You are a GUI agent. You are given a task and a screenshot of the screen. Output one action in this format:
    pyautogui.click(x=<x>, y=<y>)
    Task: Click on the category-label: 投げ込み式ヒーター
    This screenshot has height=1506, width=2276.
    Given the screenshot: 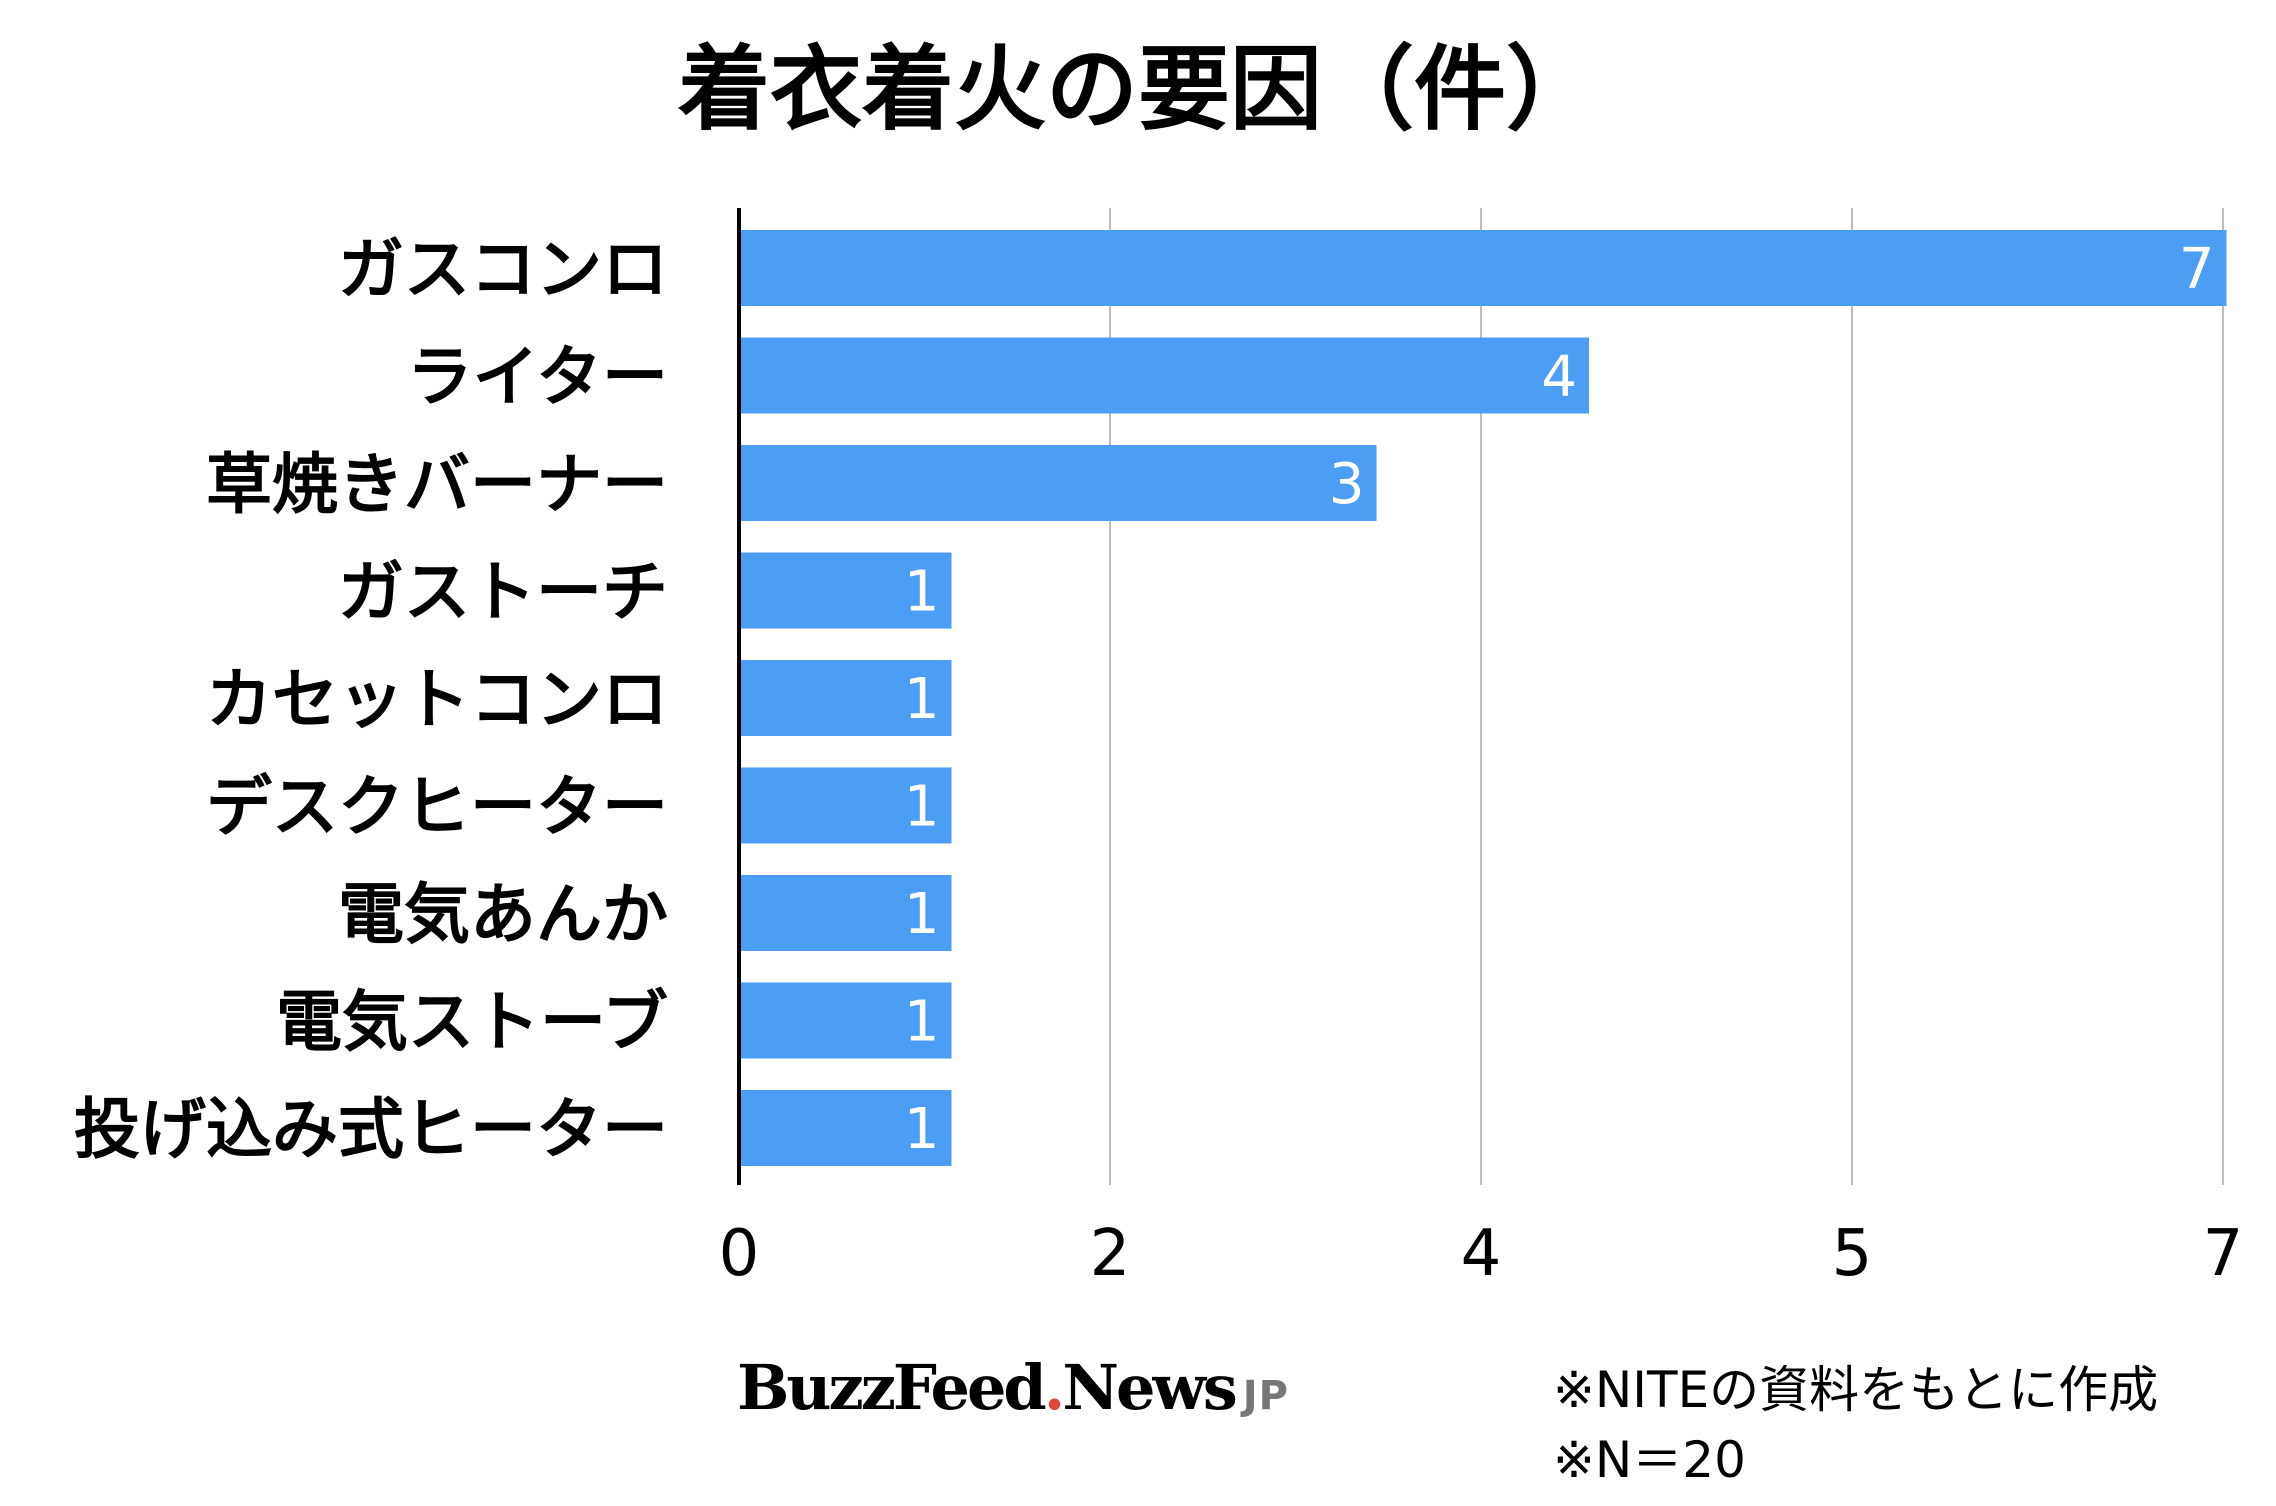 What is the action you would take?
    pyautogui.click(x=371, y=1129)
    